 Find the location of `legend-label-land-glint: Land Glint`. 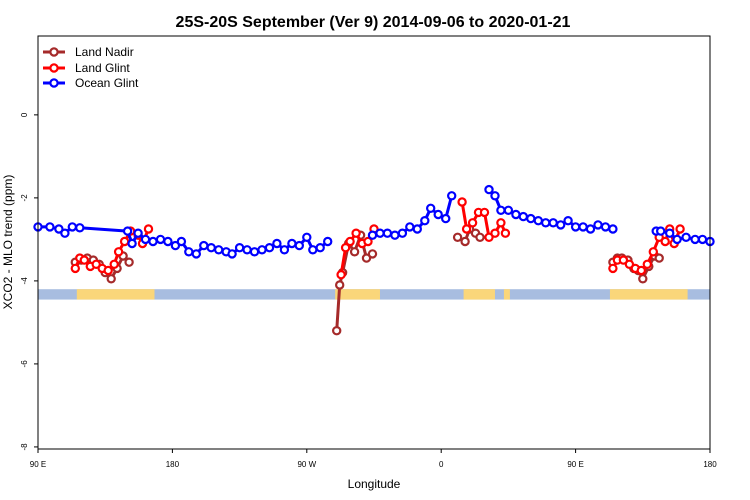

legend-label-land-glint: Land Glint is located at coordinates (102, 68).